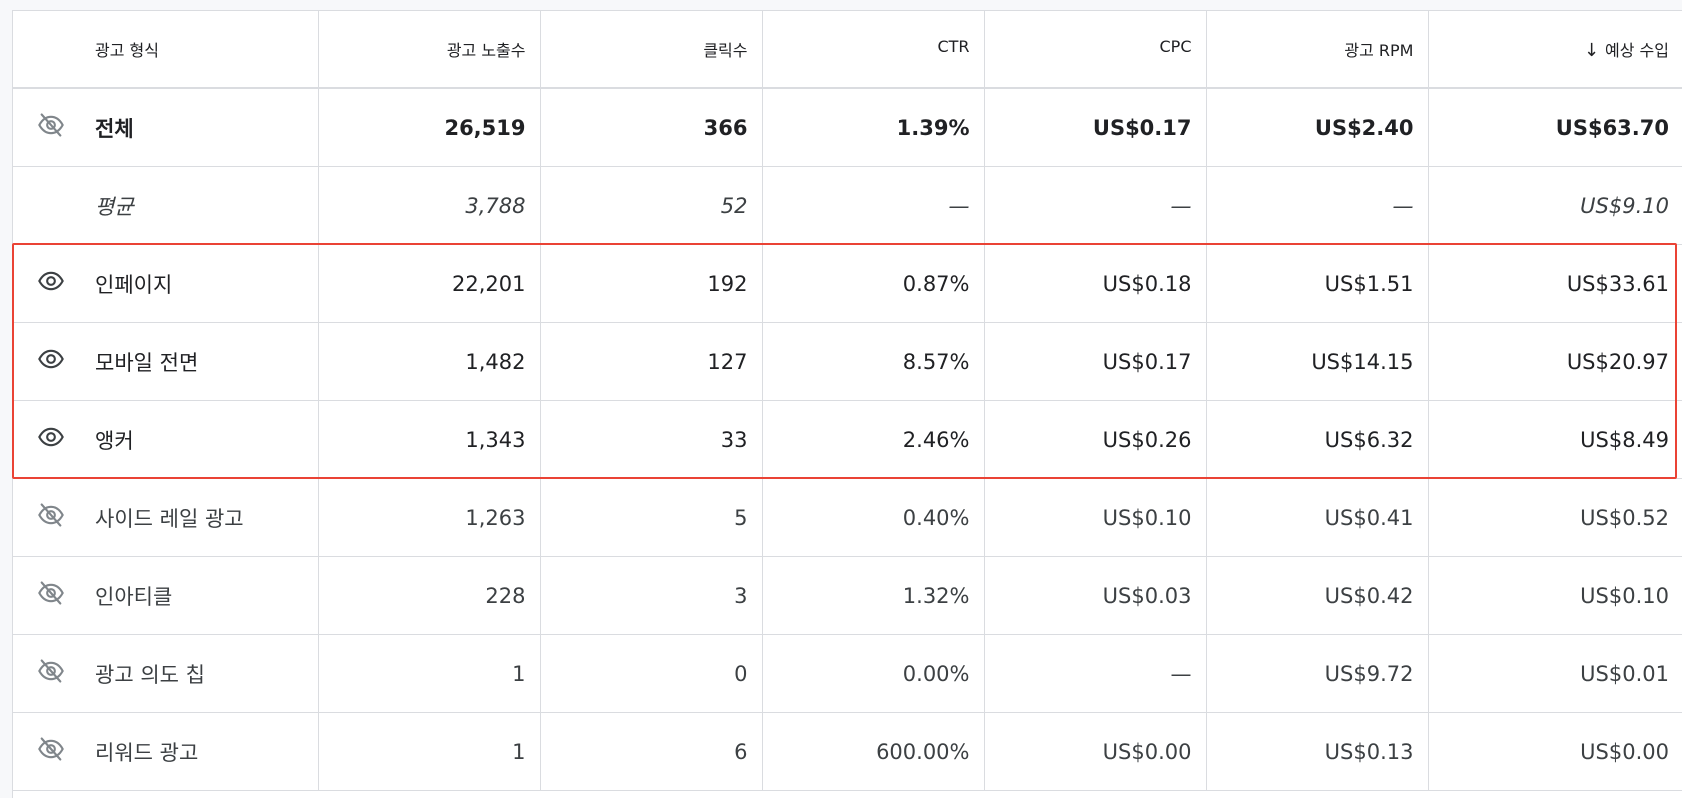 Image resolution: width=1682 pixels, height=798 pixels. What do you see at coordinates (872, 439) in the screenshot?
I see `row-ctr-value: 2.46%` at bounding box center [872, 439].